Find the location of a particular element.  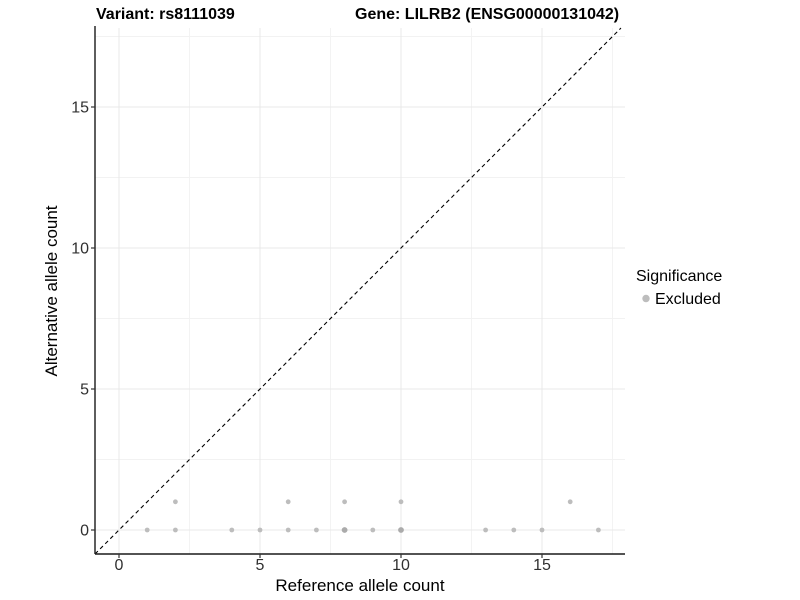

y-tick-label: 5 is located at coordinates (84, 390).